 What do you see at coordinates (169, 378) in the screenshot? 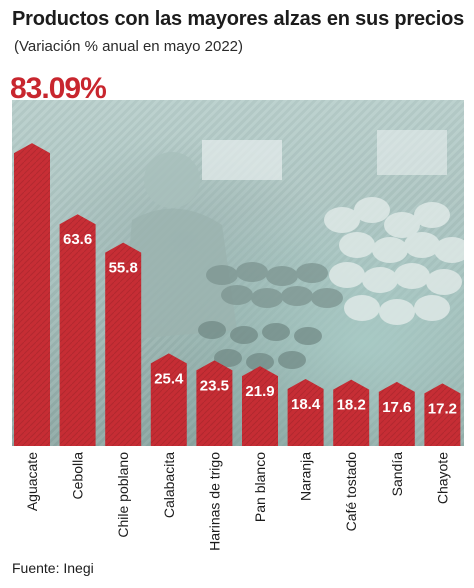
I see `value-label-3: 25.4` at bounding box center [169, 378].